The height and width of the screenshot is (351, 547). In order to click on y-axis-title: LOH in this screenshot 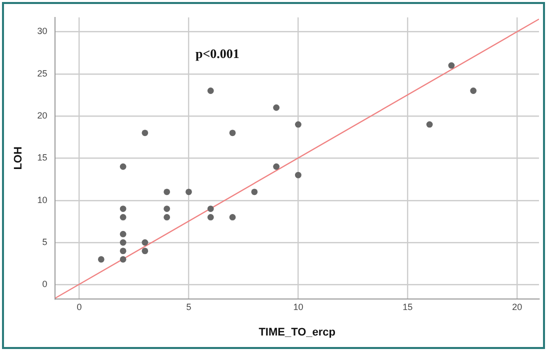, I will do `click(18, 158)`.